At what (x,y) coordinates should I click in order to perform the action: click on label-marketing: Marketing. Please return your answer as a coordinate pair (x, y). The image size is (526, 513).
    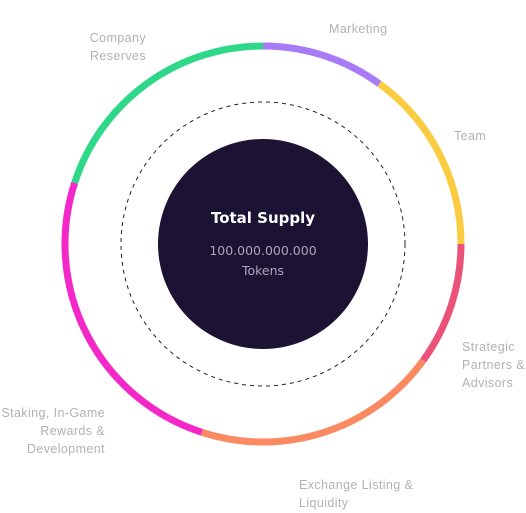
    Looking at the image, I should click on (358, 29).